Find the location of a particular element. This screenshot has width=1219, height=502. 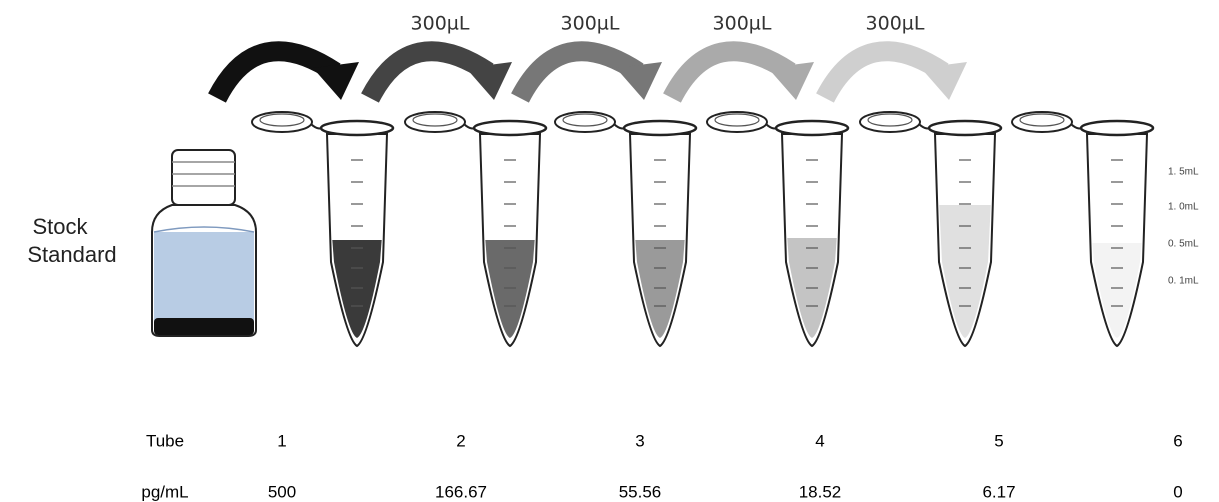

tube-number: 4 is located at coordinates (819, 440).